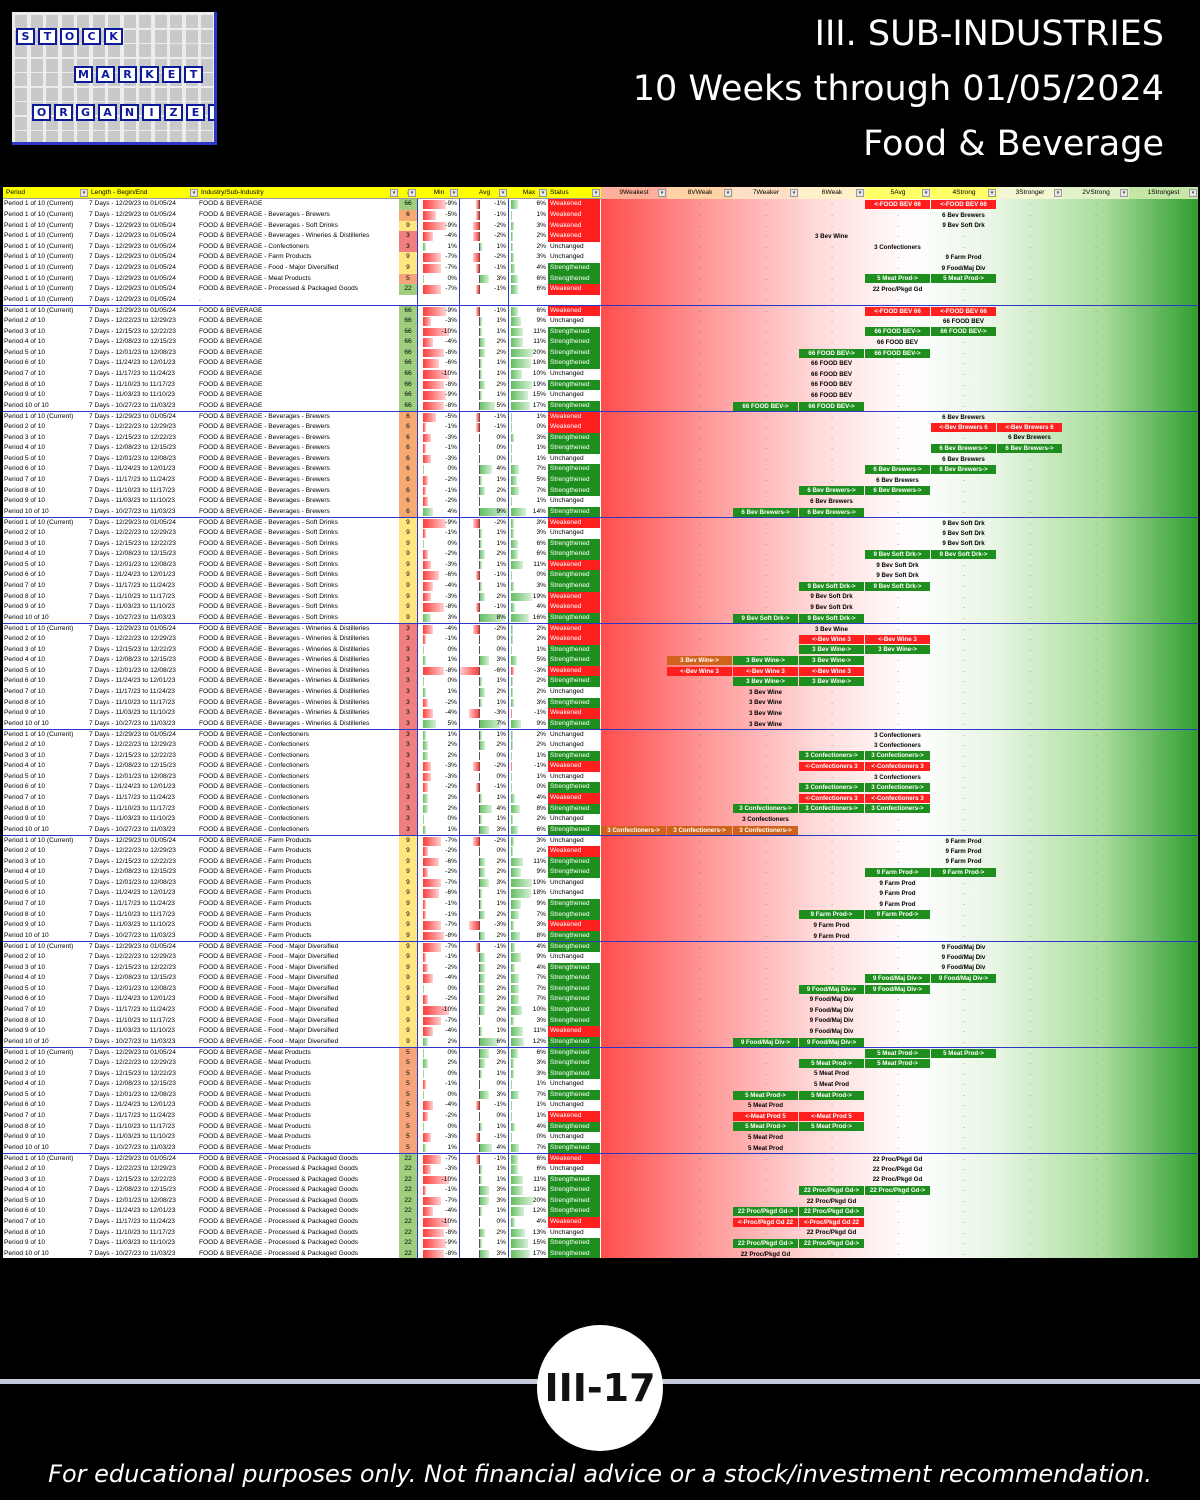  What do you see at coordinates (897, 247) in the screenshot?
I see `strength-label: 3 Confectioners` at bounding box center [897, 247].